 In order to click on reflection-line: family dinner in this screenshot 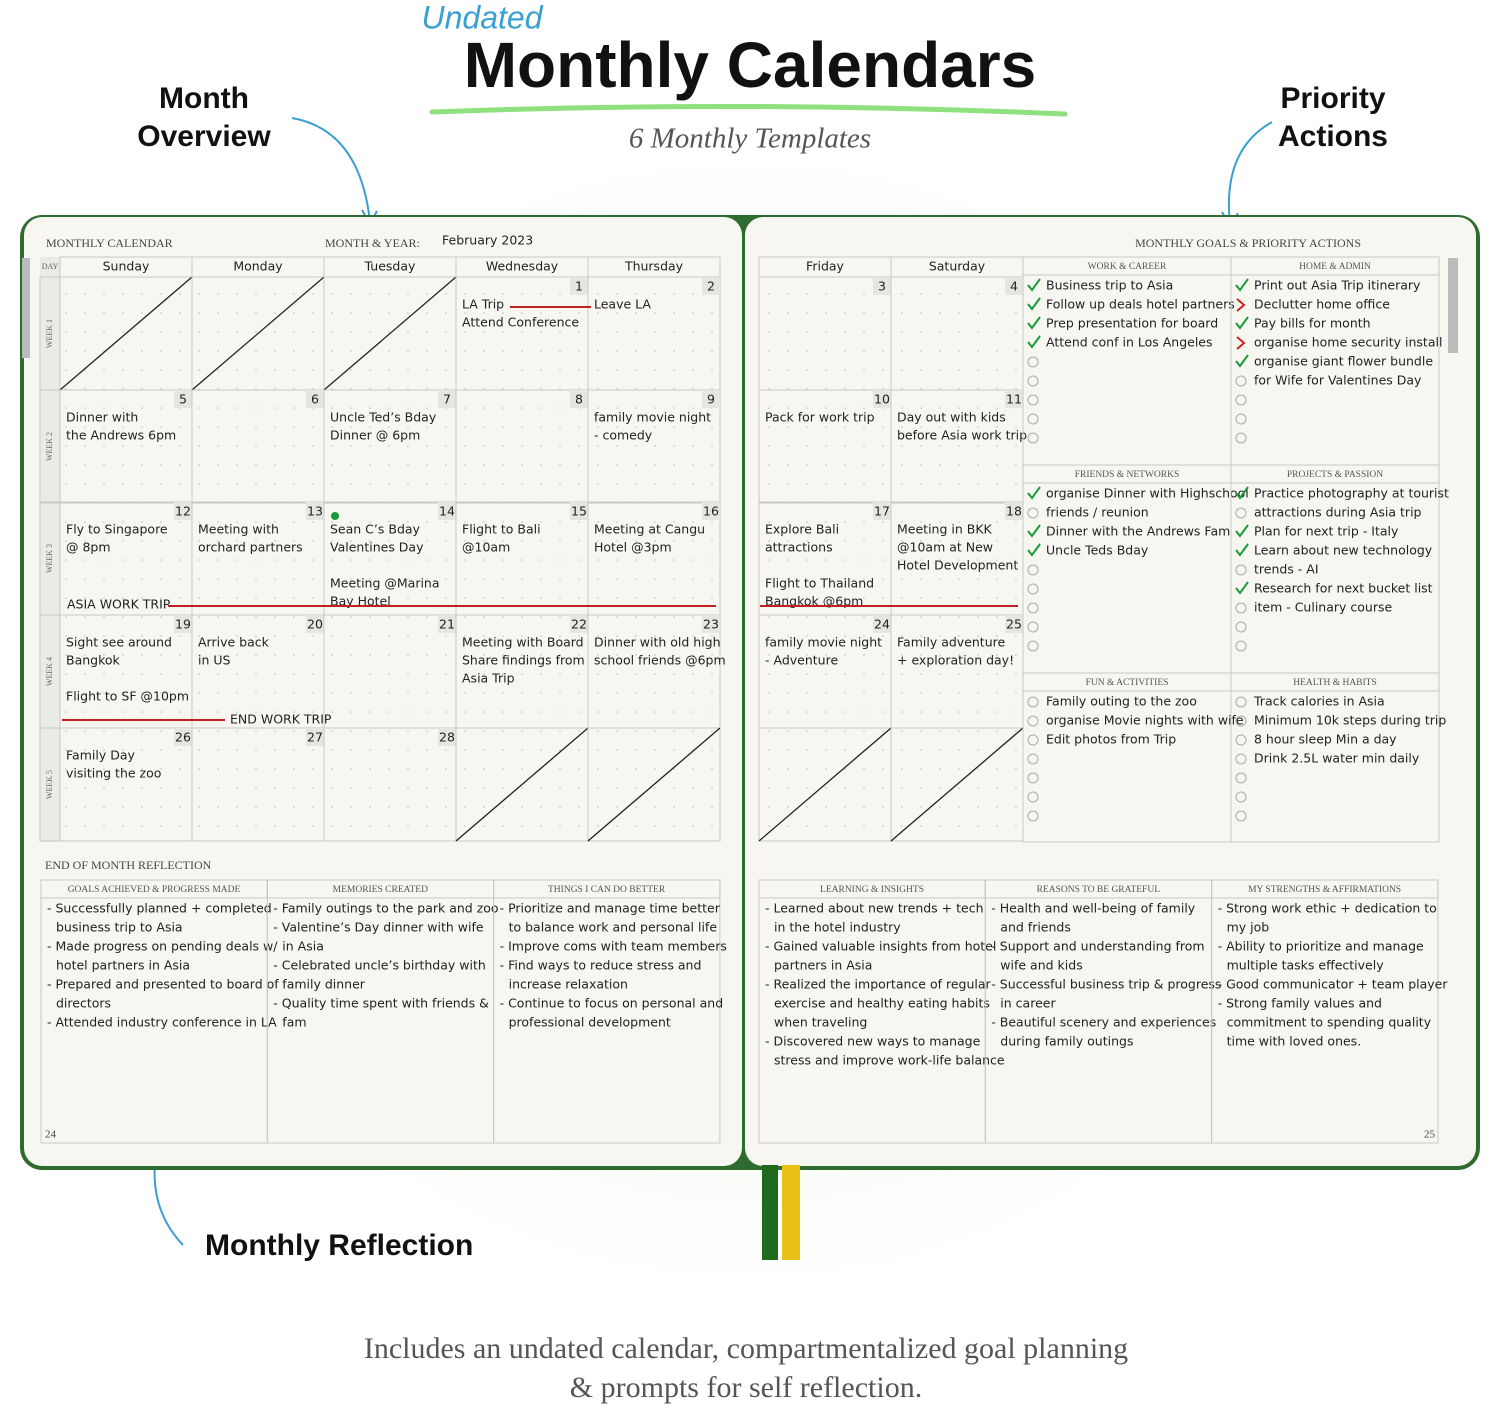, I will do `click(323, 984)`.